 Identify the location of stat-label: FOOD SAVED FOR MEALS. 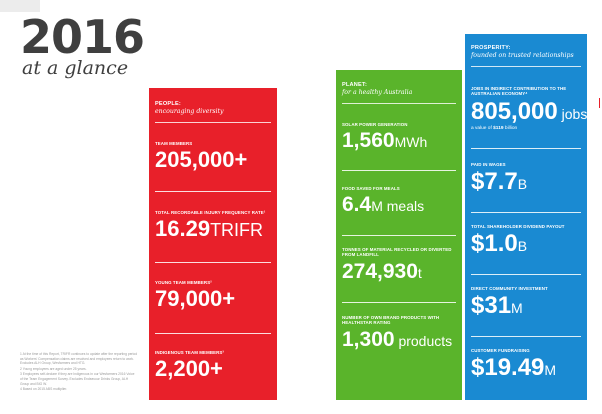
(371, 188).